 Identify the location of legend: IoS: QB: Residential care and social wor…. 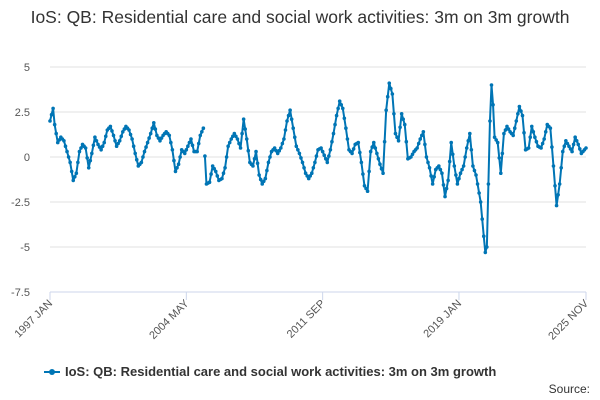
(270, 371).